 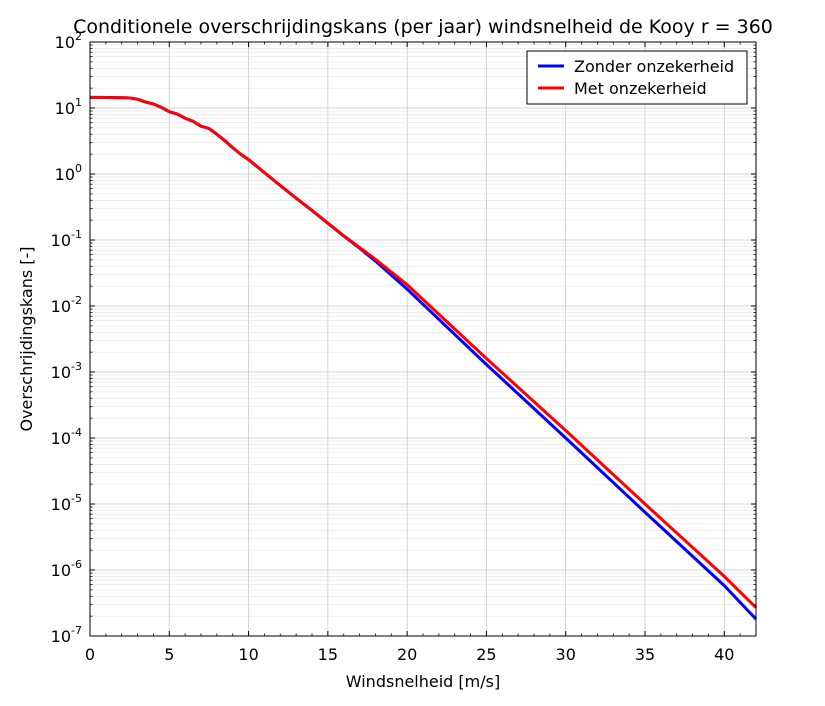 I want to click on x-tick-labels: 0 5 10 15 20 25 30 35 40, so click(x=410, y=654).